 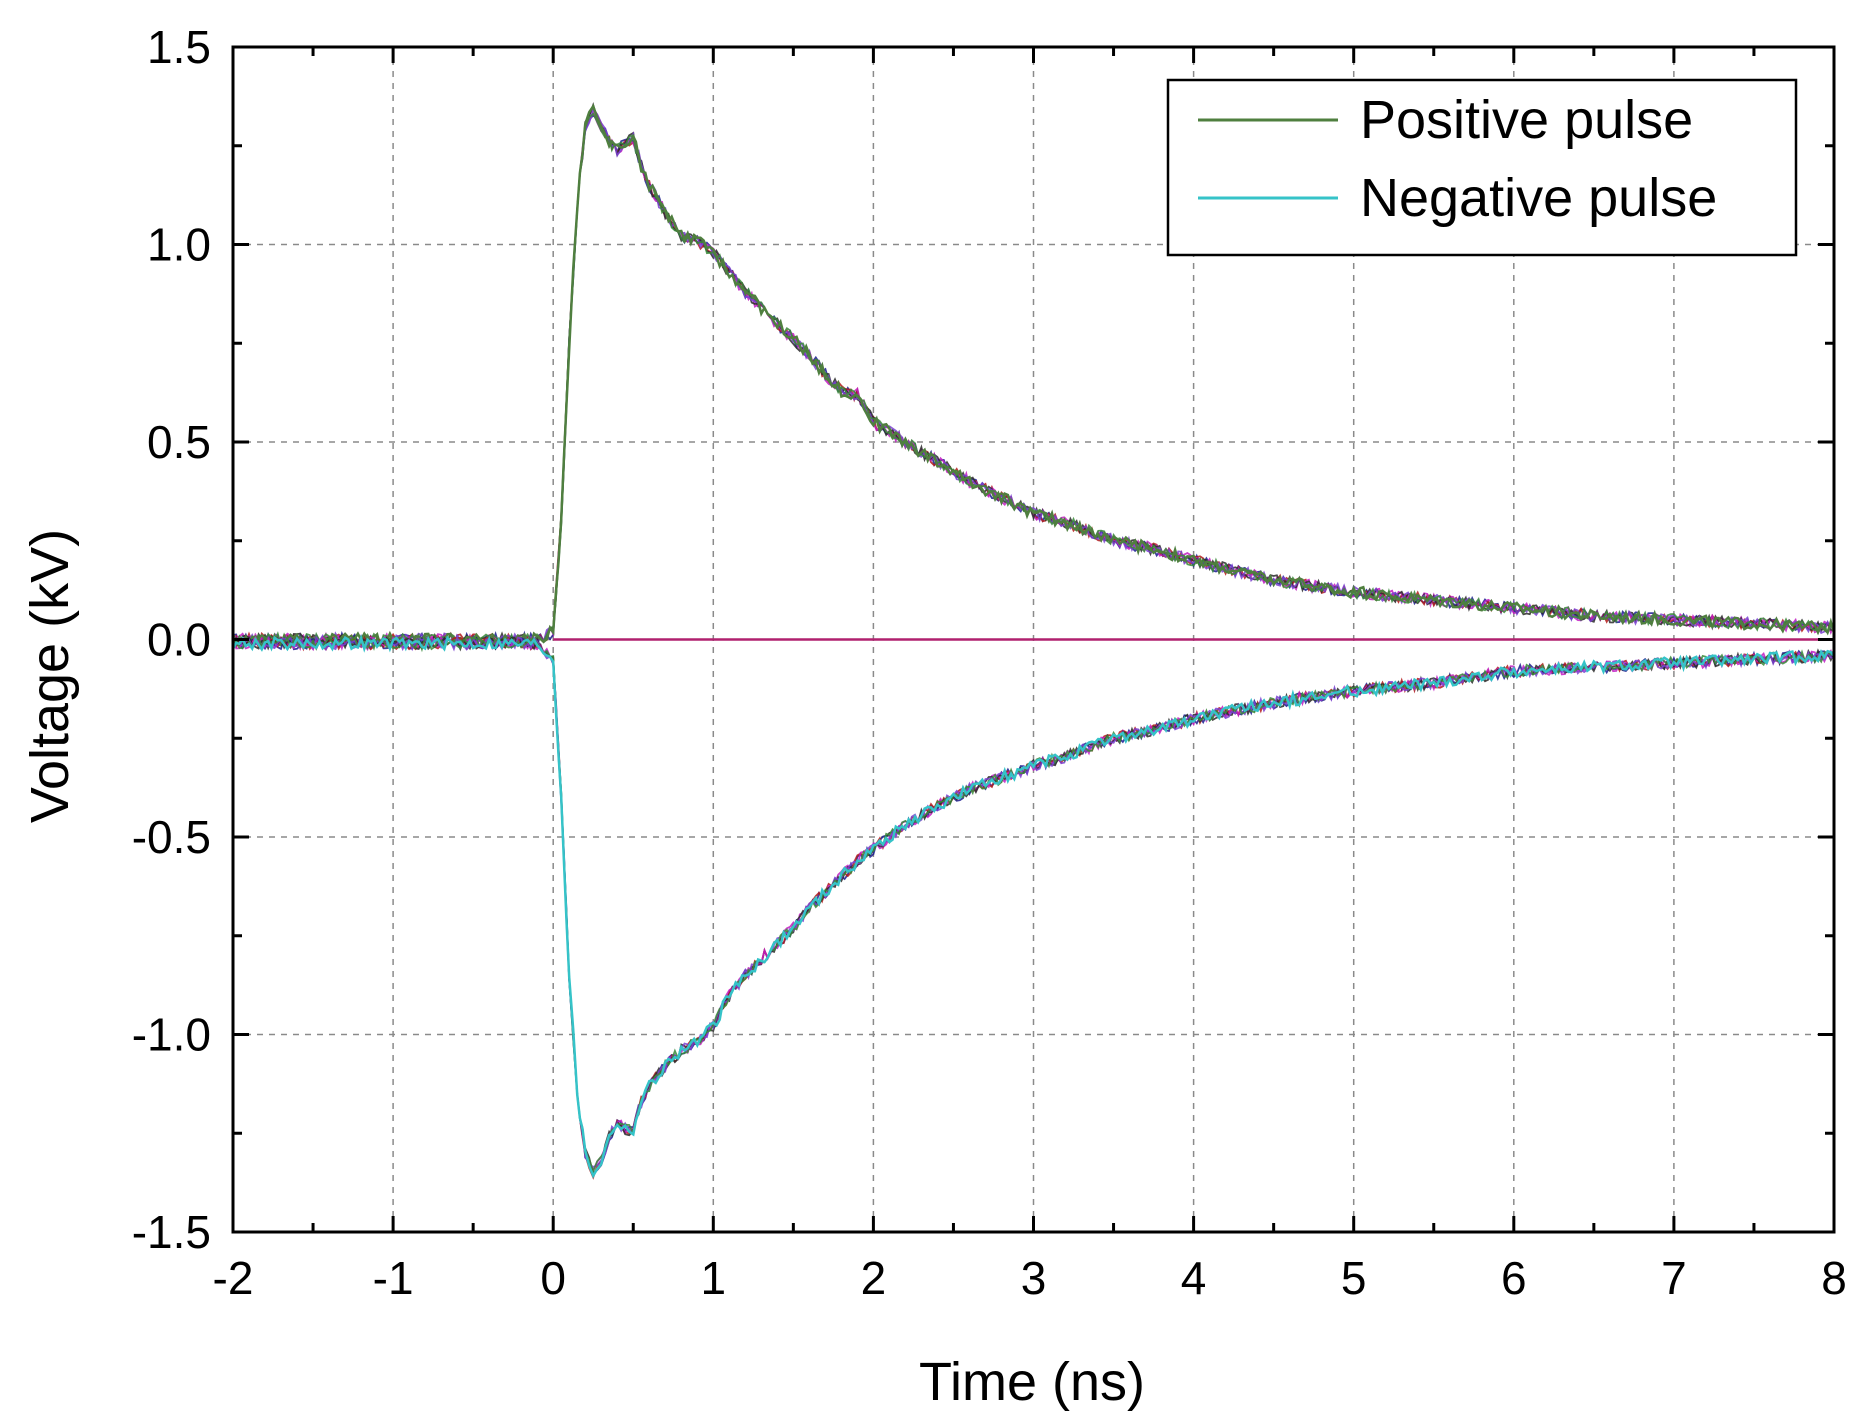 What do you see at coordinates (1834, 1278) in the screenshot?
I see `x-tick-label: 8` at bounding box center [1834, 1278].